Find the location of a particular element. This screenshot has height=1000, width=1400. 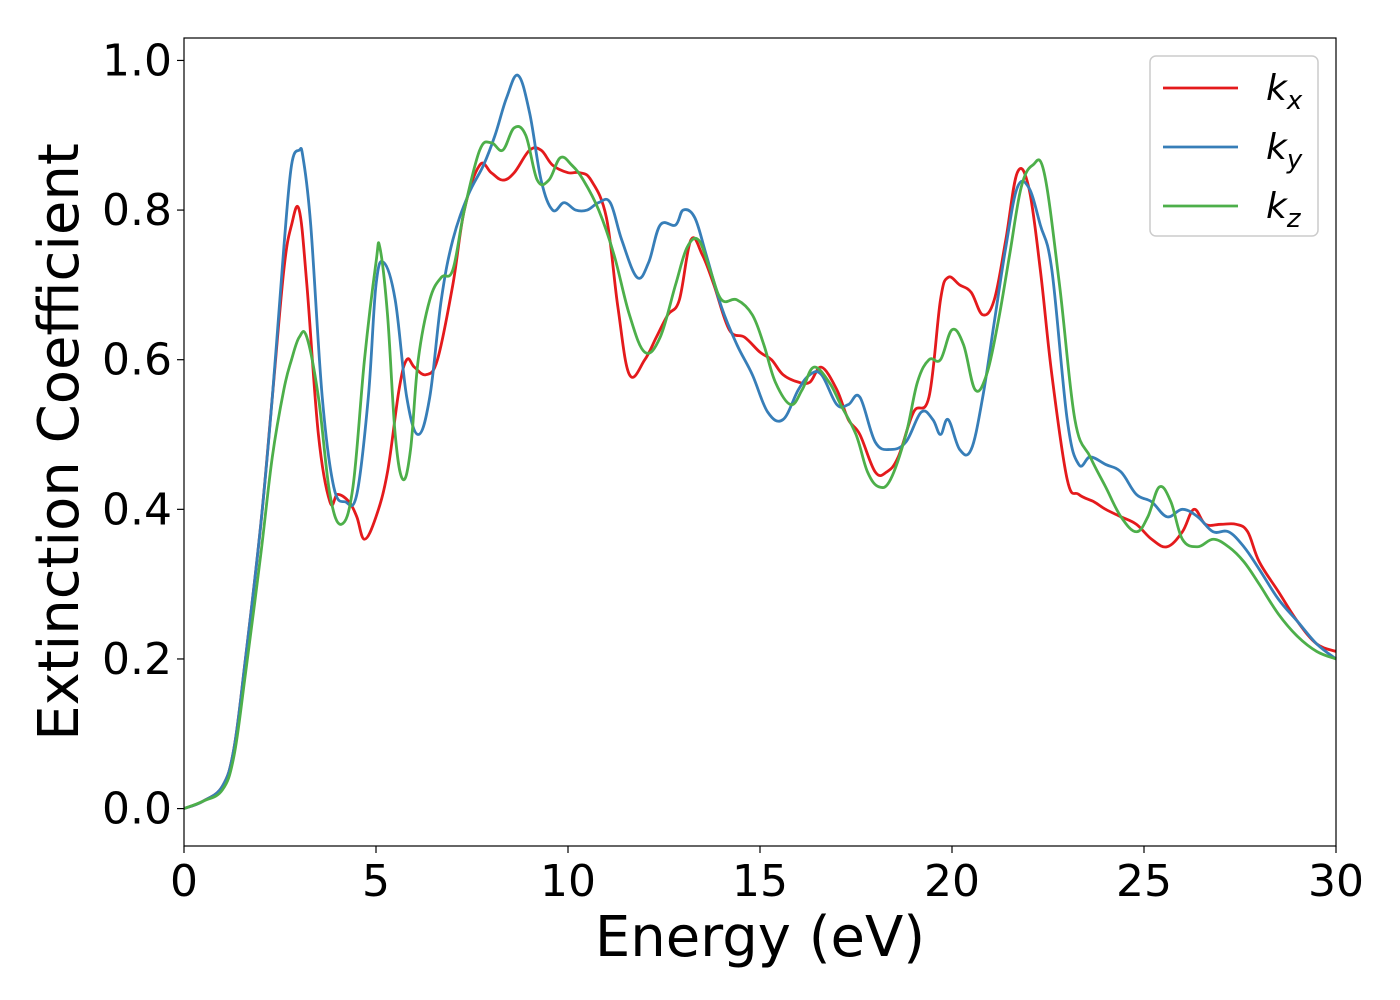

y-axis-ticks: 0.0 0.2 0.4 0.6 0.8 1.0 is located at coordinates (143, 435).